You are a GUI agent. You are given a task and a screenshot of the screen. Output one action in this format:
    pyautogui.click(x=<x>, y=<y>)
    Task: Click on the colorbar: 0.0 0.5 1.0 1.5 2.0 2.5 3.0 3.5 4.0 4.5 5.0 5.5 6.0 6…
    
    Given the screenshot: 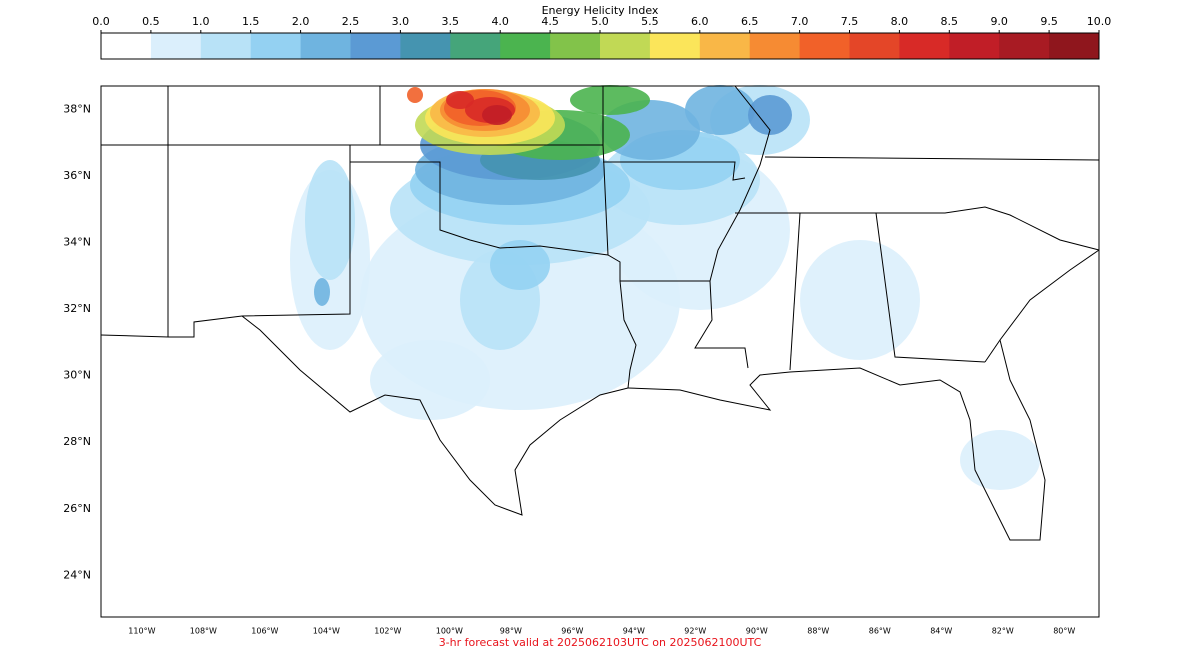 What is the action you would take?
    pyautogui.click(x=602, y=37)
    